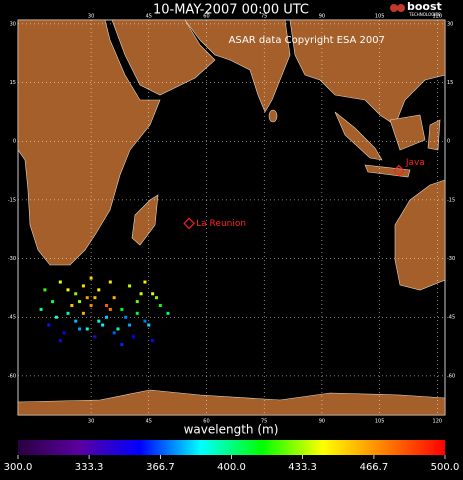 This screenshot has width=463, height=480. Describe the element at coordinates (221, 224) in the screenshot. I see `site-label: La Reunion` at that location.